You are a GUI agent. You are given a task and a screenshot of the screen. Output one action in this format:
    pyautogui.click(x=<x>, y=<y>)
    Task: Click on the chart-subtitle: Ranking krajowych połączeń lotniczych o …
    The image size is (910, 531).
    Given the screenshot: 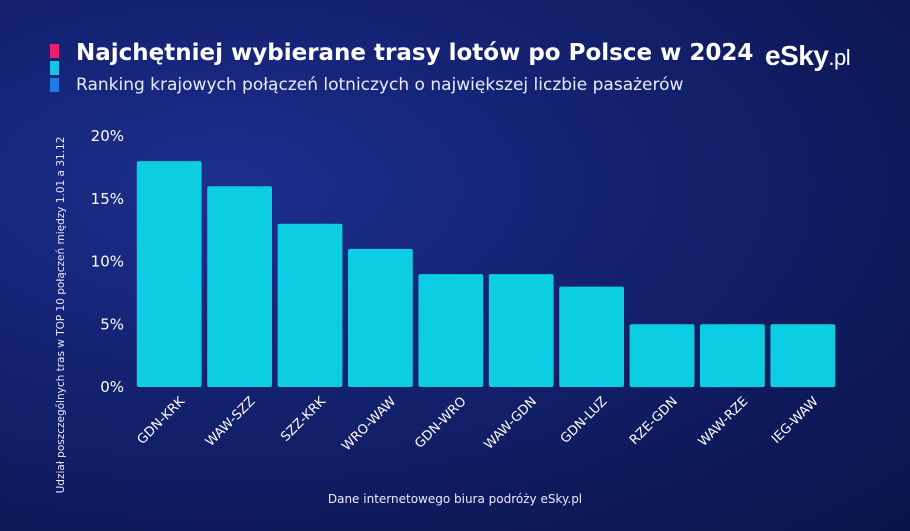 What is the action you would take?
    pyautogui.click(x=380, y=85)
    